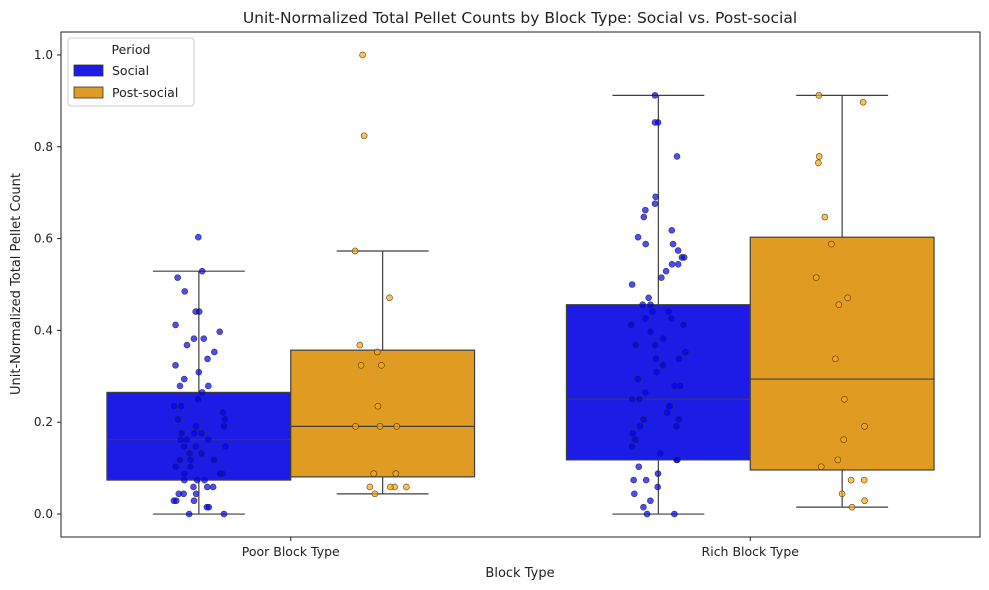 This screenshot has width=989, height=590. Describe the element at coordinates (519, 573) in the screenshot. I see `x-axis-label: Block Type` at that location.